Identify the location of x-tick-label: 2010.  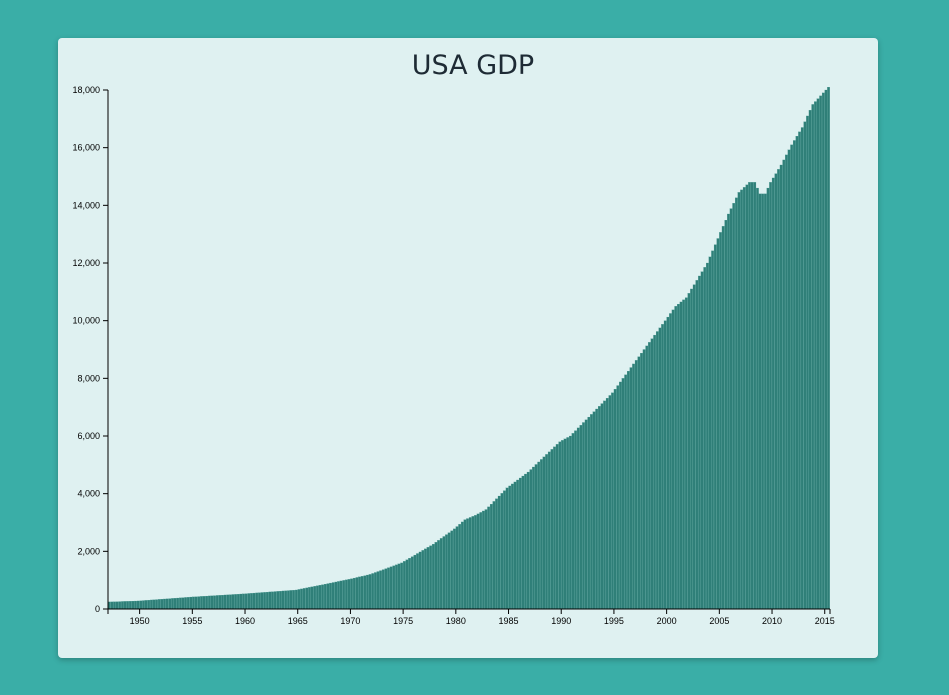
(772, 621).